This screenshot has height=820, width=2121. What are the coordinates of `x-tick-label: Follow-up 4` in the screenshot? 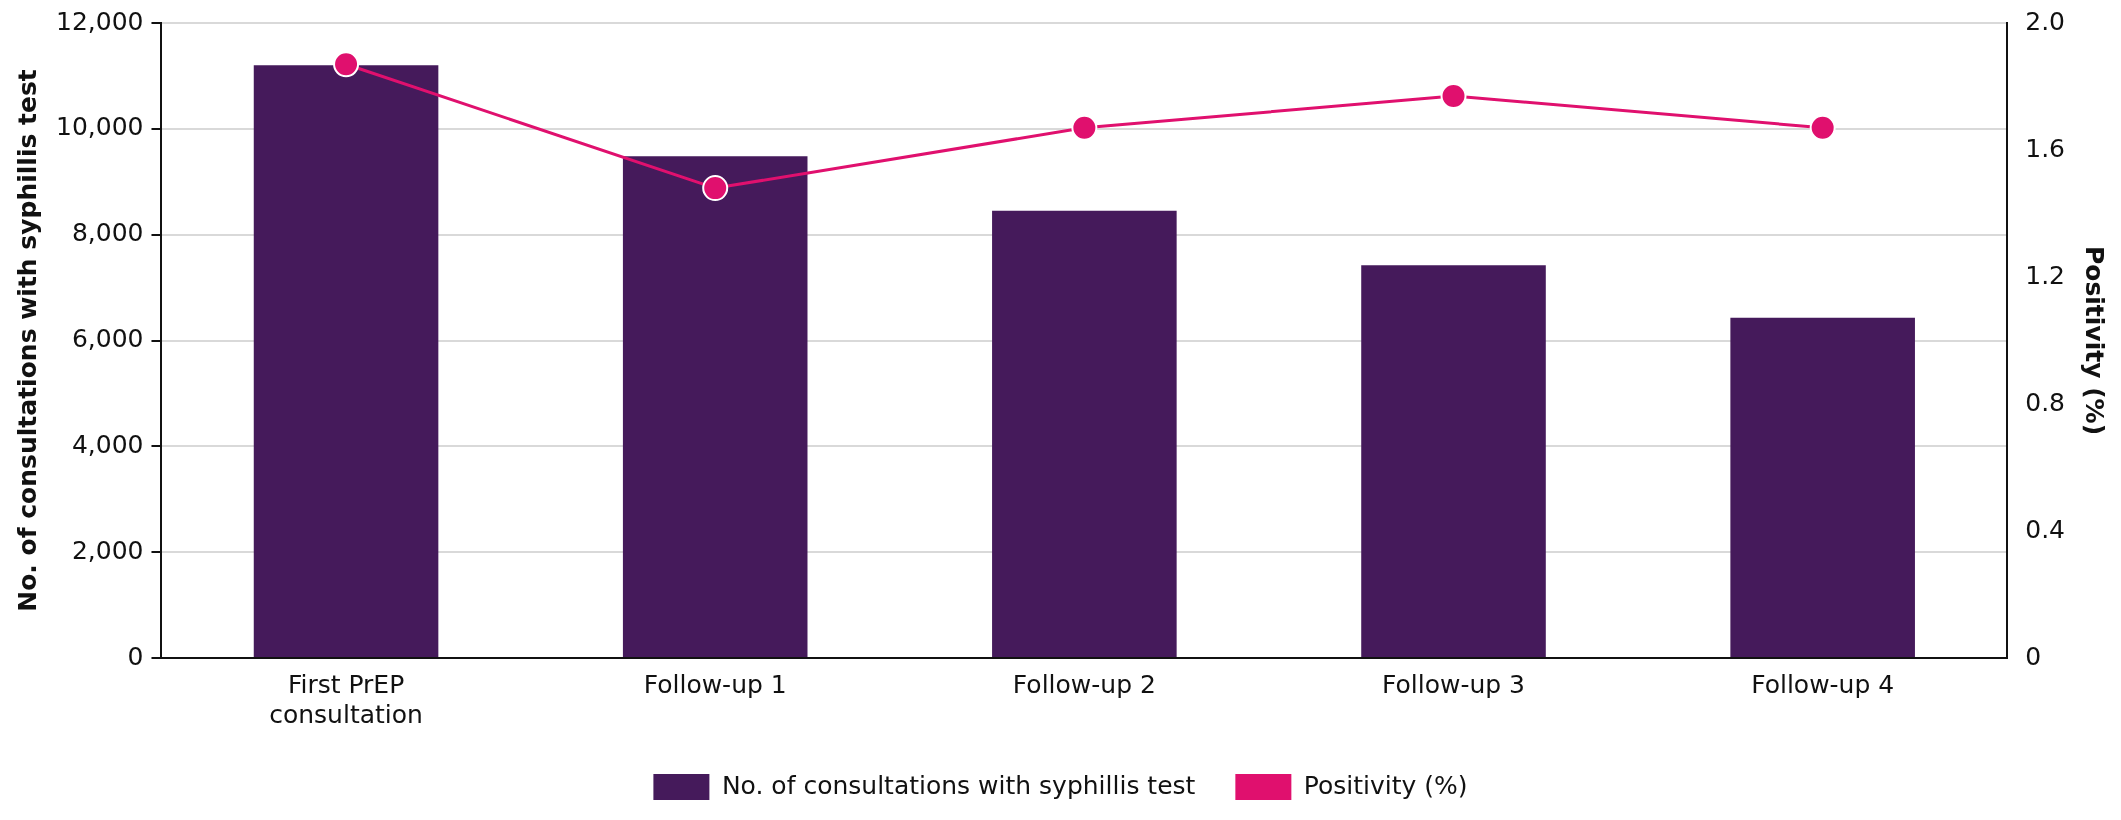 It's located at (1823, 684).